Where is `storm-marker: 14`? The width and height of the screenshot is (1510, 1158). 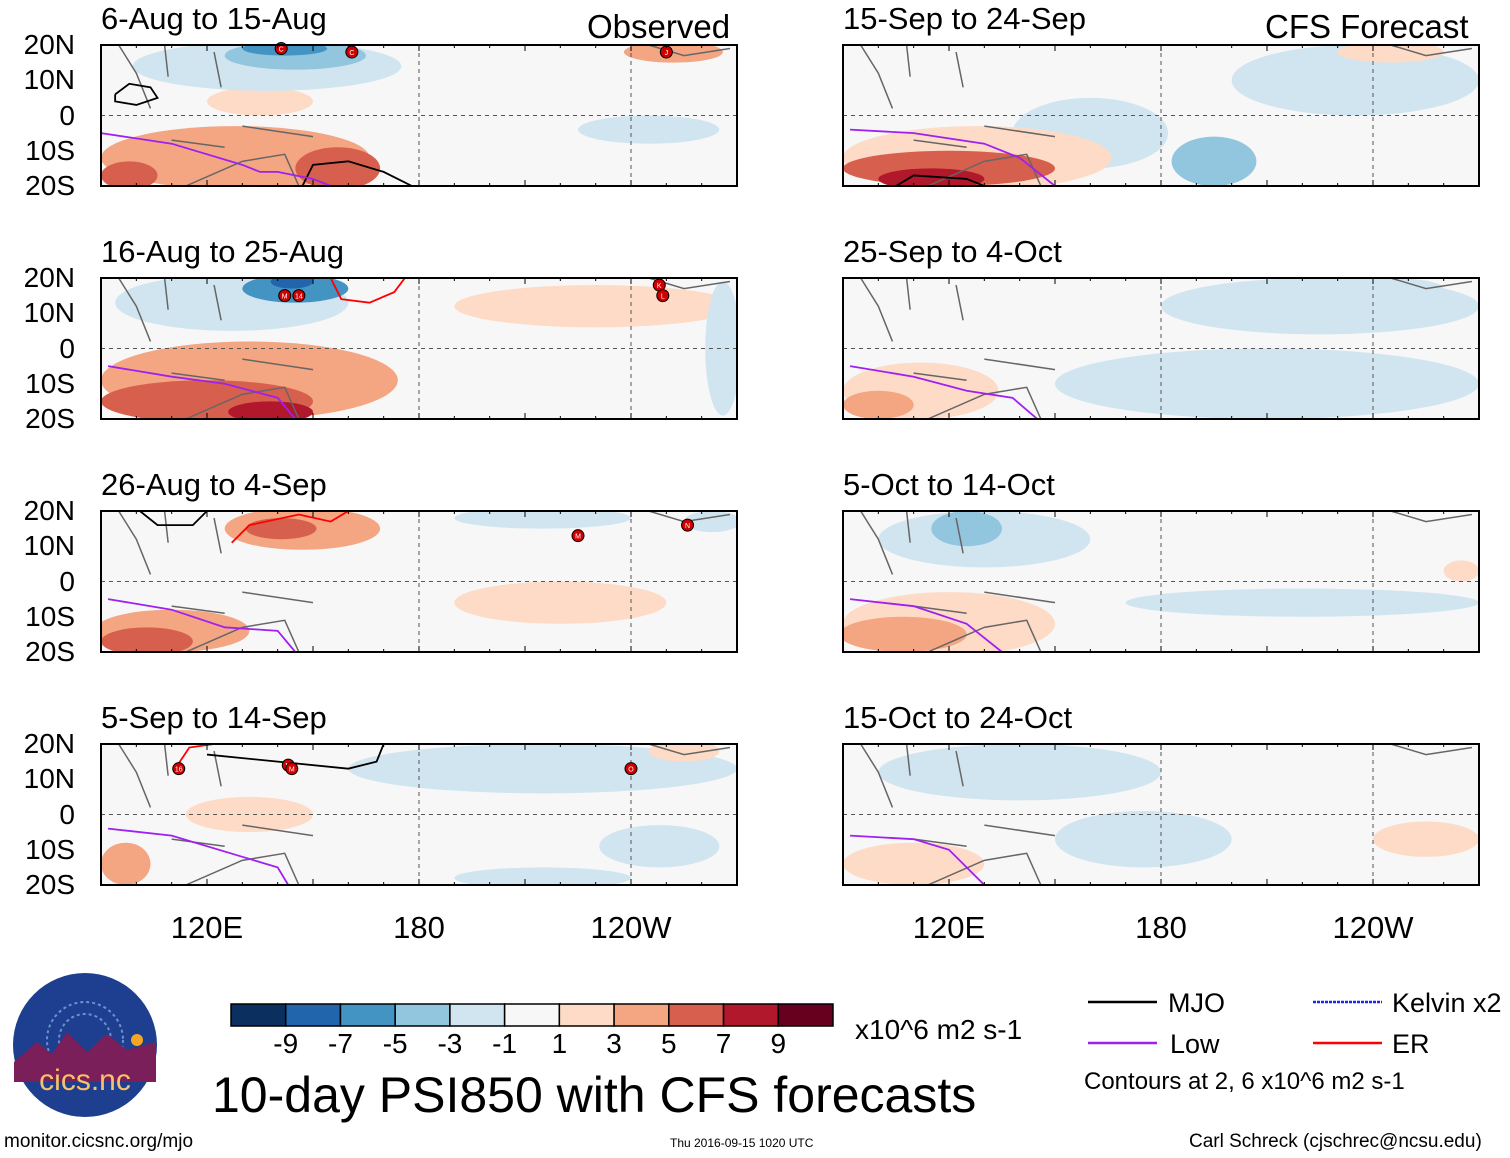
storm-marker: 14 is located at coordinates (299, 296).